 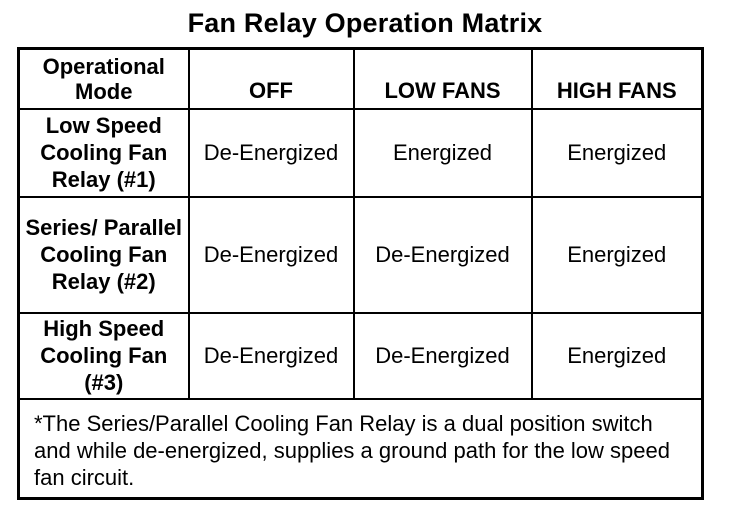 What do you see at coordinates (103, 78) in the screenshot?
I see `operational-mode-header: Operational Mode` at bounding box center [103, 78].